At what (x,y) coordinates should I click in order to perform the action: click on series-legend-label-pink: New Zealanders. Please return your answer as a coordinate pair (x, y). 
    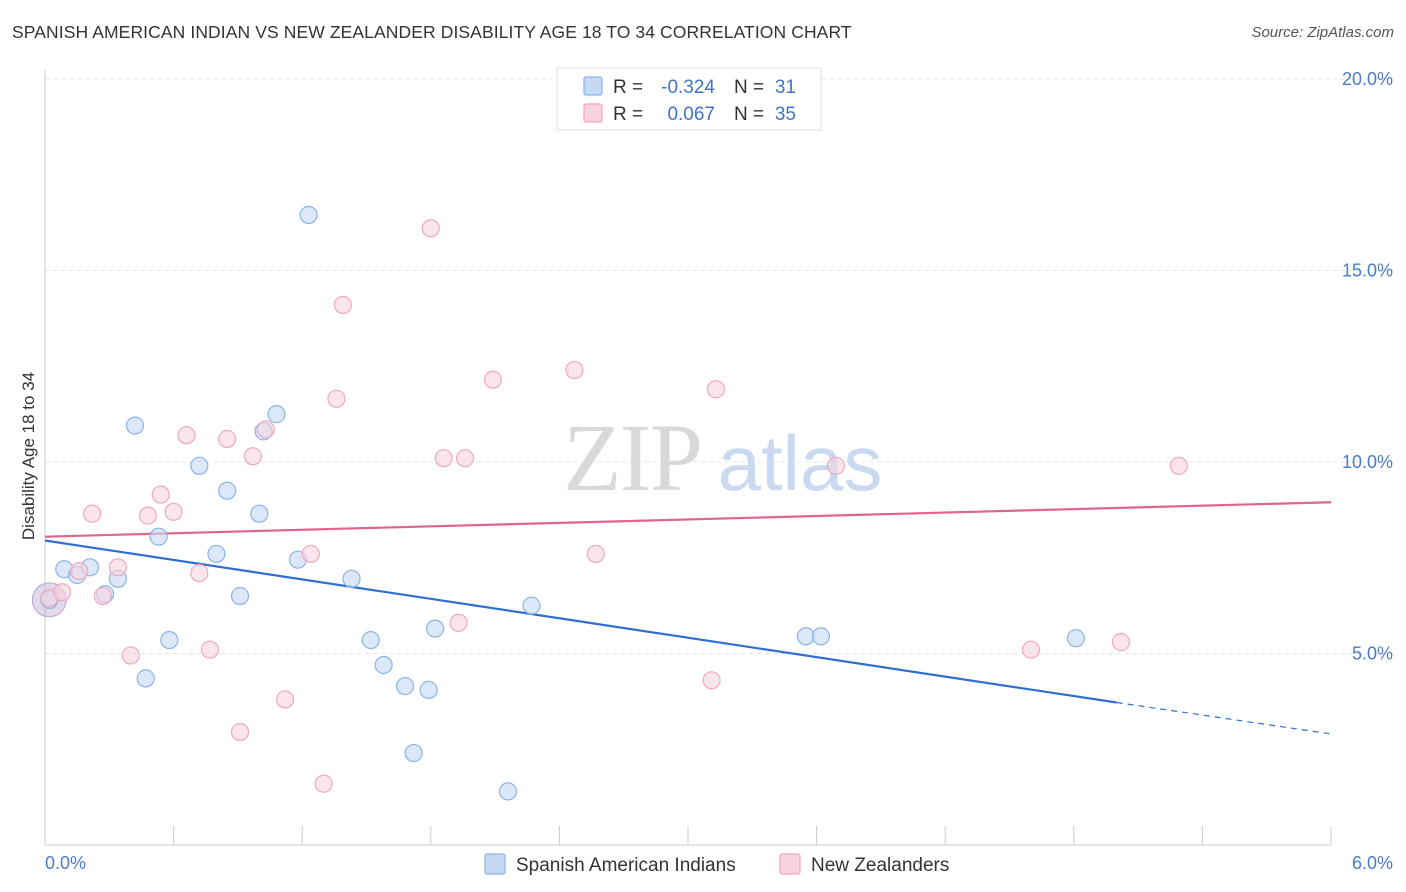
    Looking at the image, I should click on (880, 865).